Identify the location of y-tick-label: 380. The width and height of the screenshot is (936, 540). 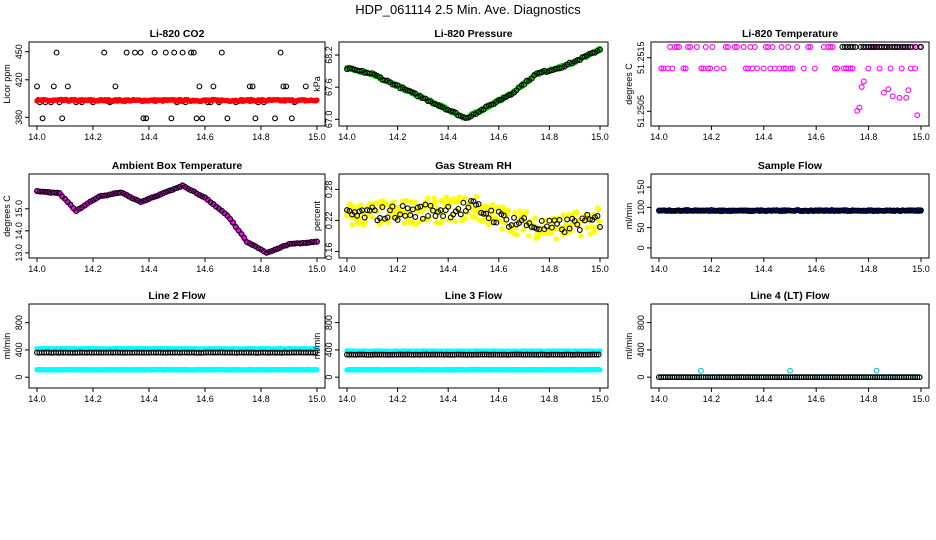
(19, 117).